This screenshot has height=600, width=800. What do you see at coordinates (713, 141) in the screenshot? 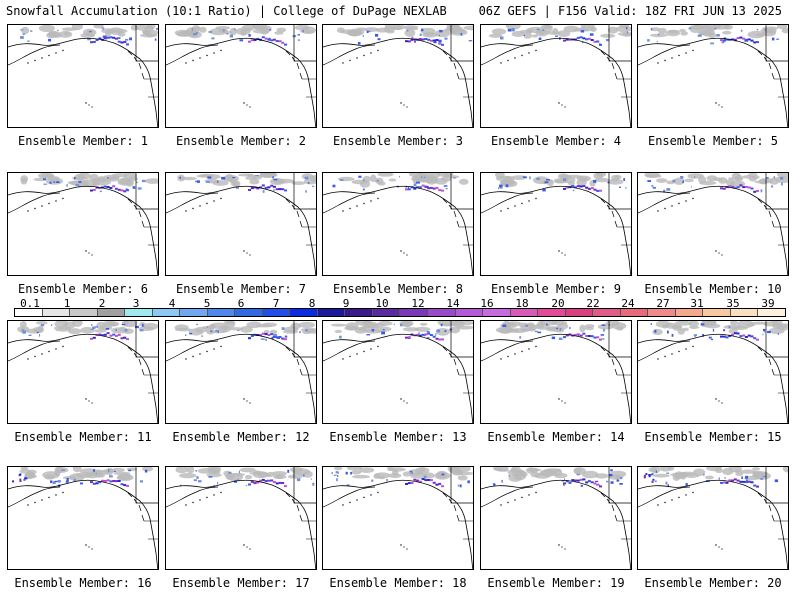
I see `ensemble-label-5: Ensemble Member: 5` at bounding box center [713, 141].